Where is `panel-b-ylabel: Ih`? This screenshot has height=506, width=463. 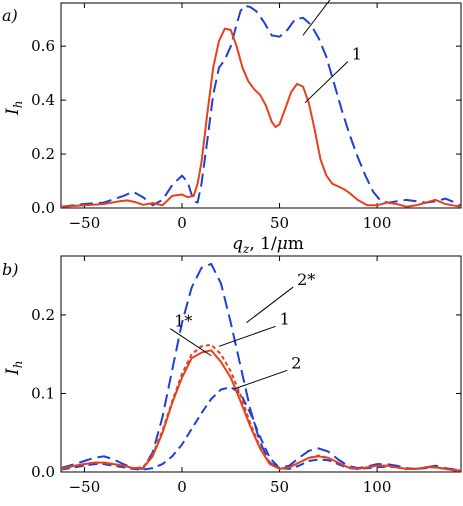 panel-b-ylabel: Ih is located at coordinates (14, 368).